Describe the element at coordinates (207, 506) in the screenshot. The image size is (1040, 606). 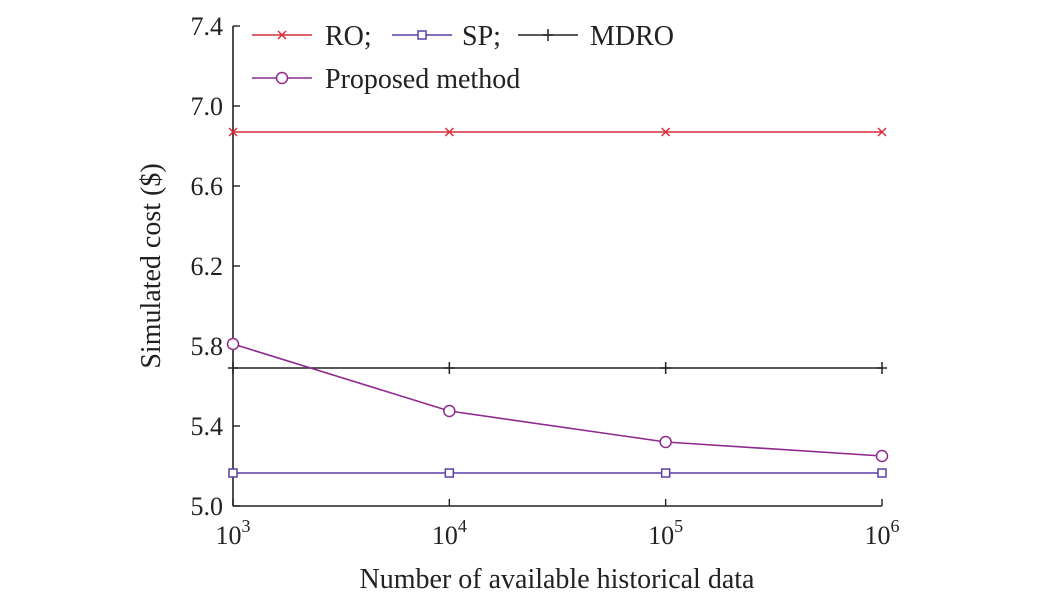
I see `y-tick-label: 5.0` at that location.